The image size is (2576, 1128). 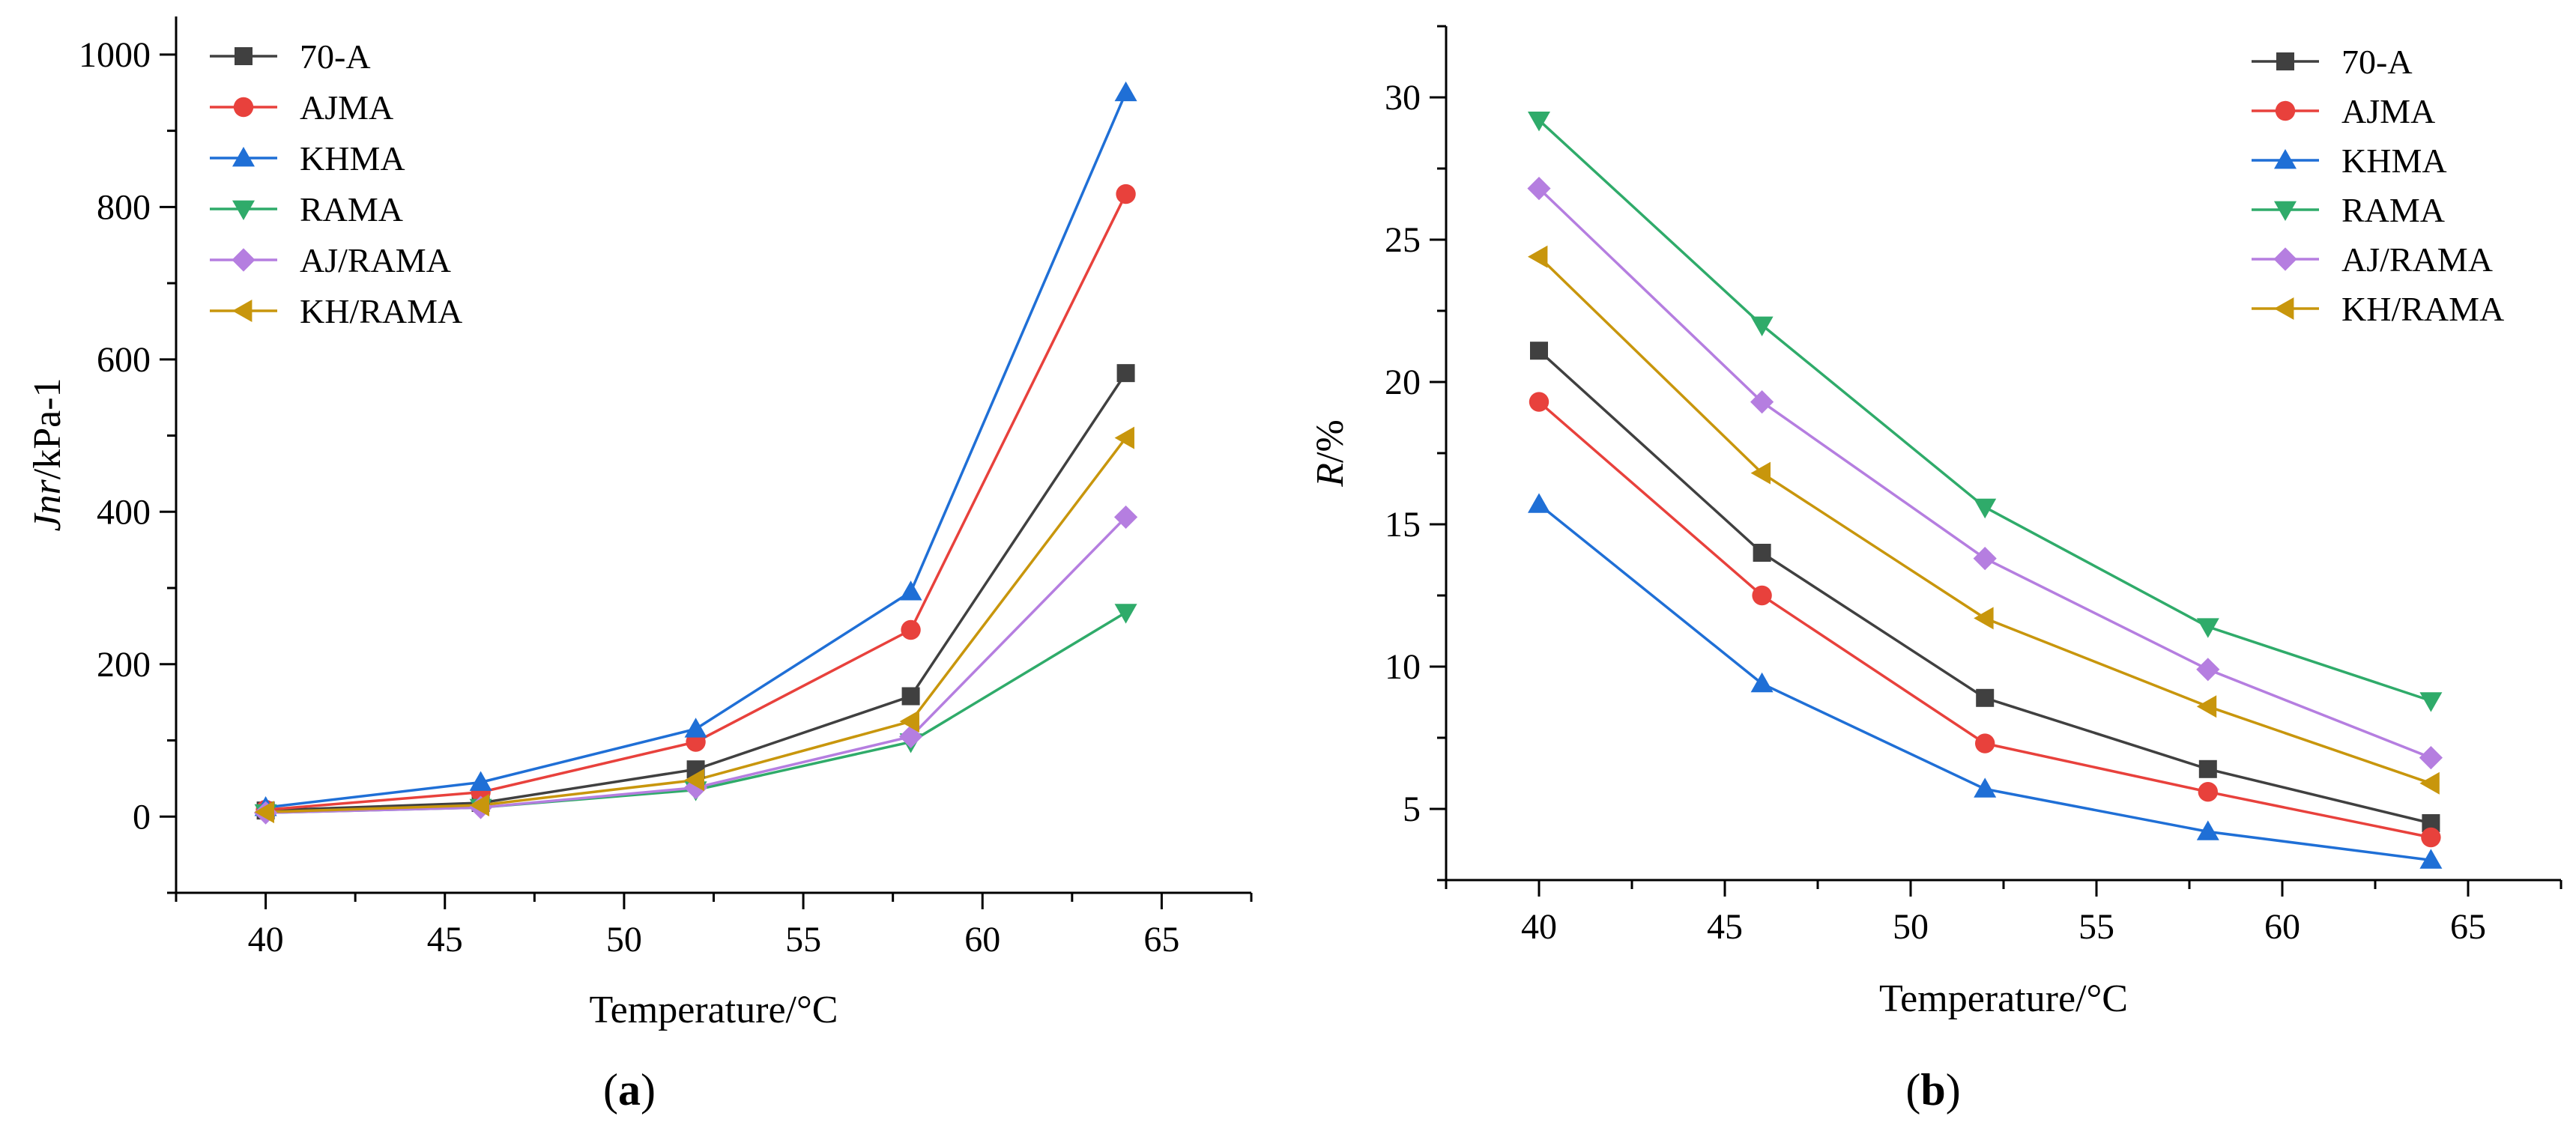 I want to click on y-tick-label: 600, so click(x=124, y=360).